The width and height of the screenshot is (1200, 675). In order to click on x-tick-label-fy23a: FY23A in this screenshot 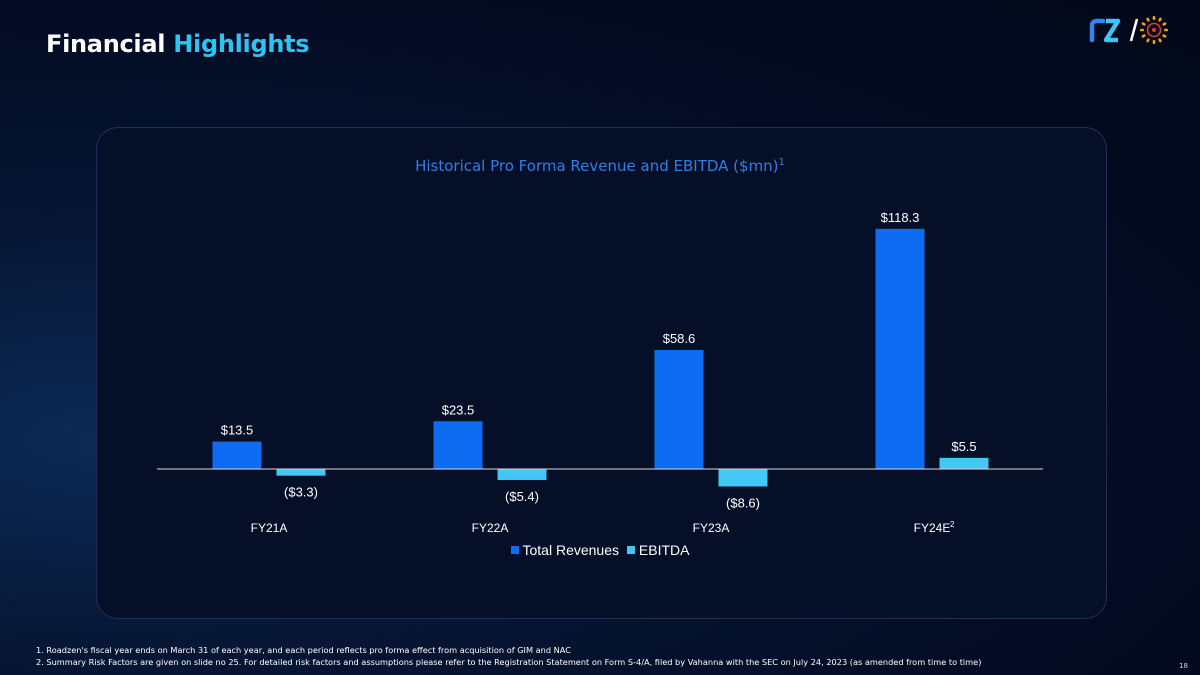, I will do `click(711, 528)`.